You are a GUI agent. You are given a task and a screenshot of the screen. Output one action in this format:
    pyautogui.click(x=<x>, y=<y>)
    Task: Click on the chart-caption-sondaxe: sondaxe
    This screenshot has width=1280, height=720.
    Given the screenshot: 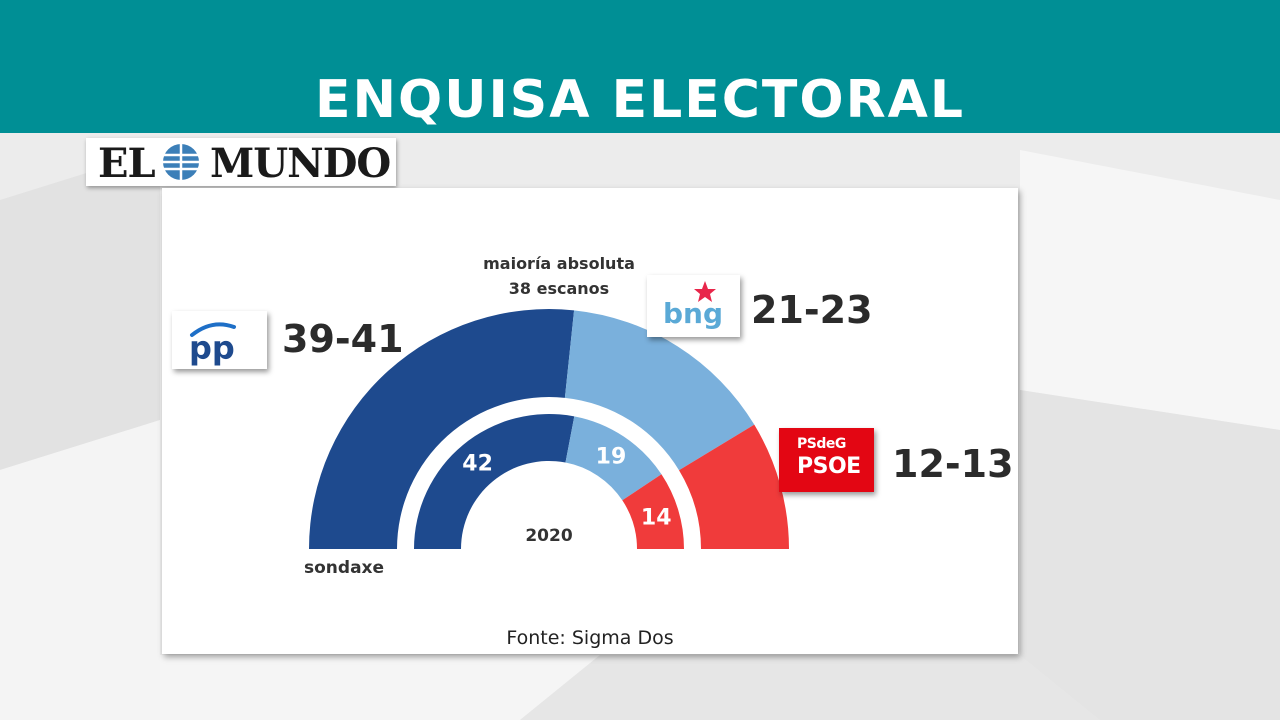 What is the action you would take?
    pyautogui.click(x=344, y=568)
    